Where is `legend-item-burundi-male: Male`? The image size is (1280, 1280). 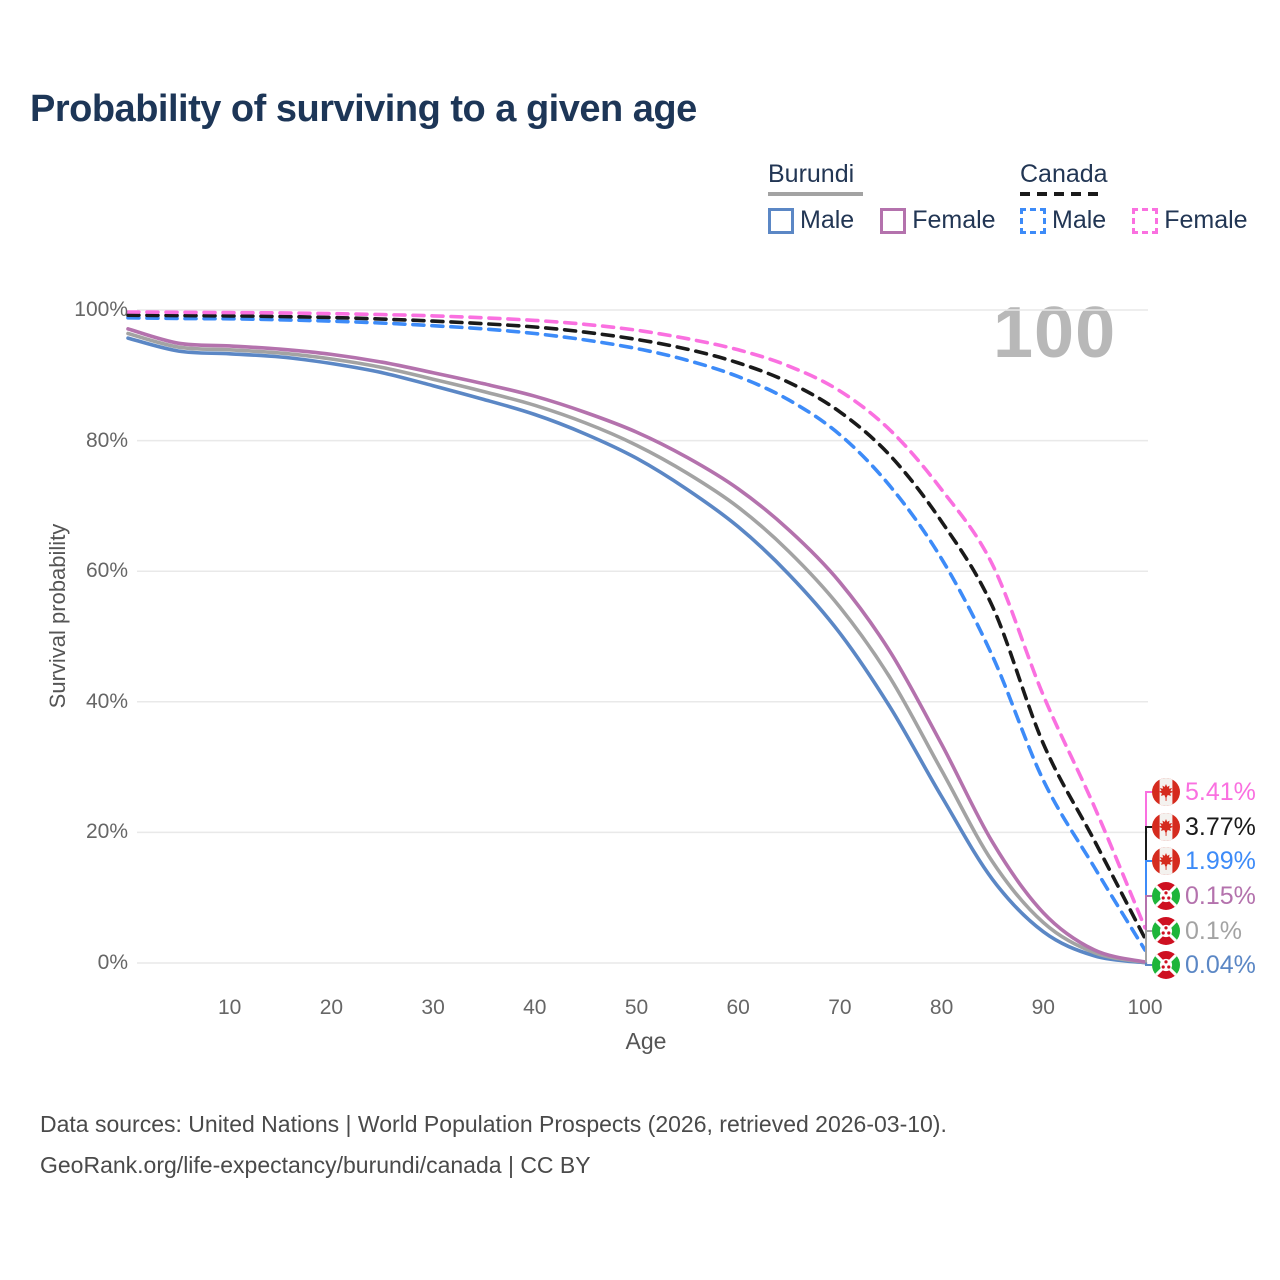
legend-item-burundi-male: Male is located at coordinates (811, 220).